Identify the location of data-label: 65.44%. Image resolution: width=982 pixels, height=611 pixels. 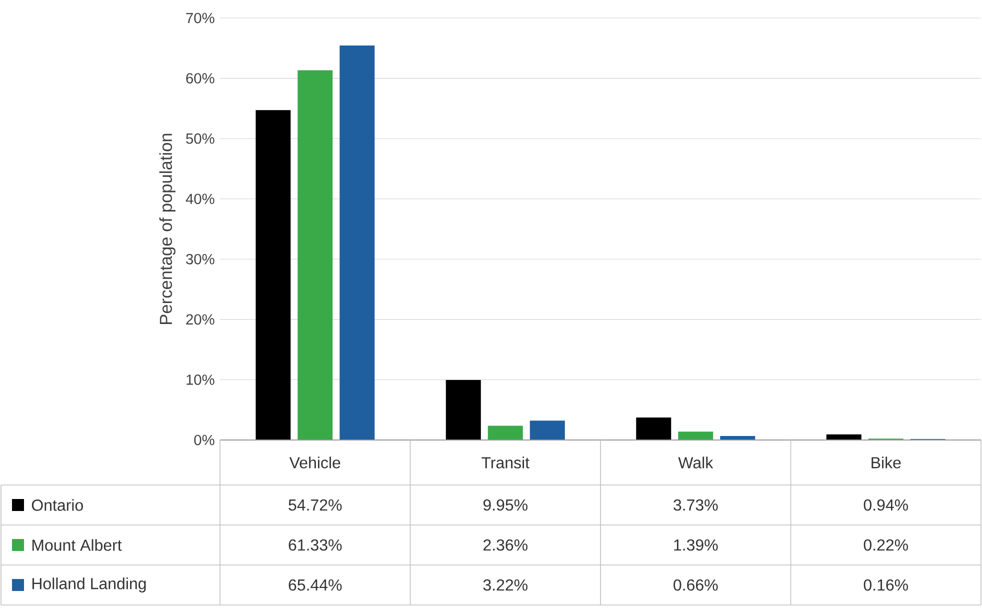
(315, 585).